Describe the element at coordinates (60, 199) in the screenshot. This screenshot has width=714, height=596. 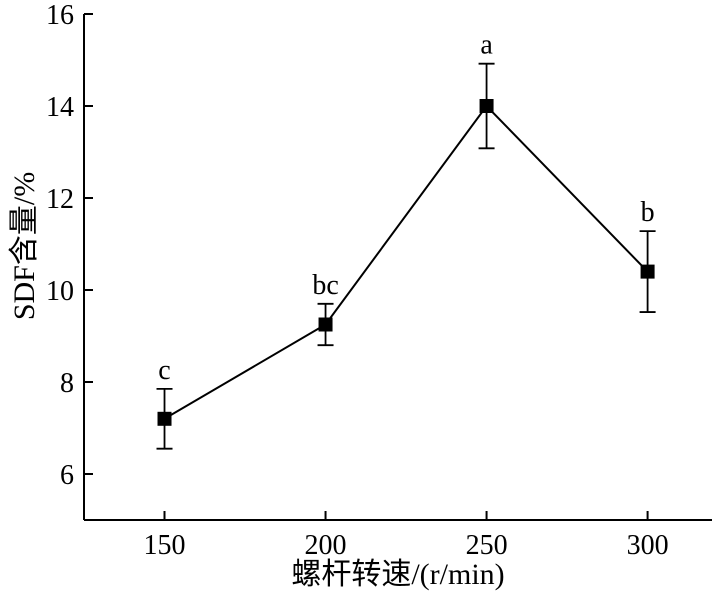
I see `y-tick-label: 12` at that location.